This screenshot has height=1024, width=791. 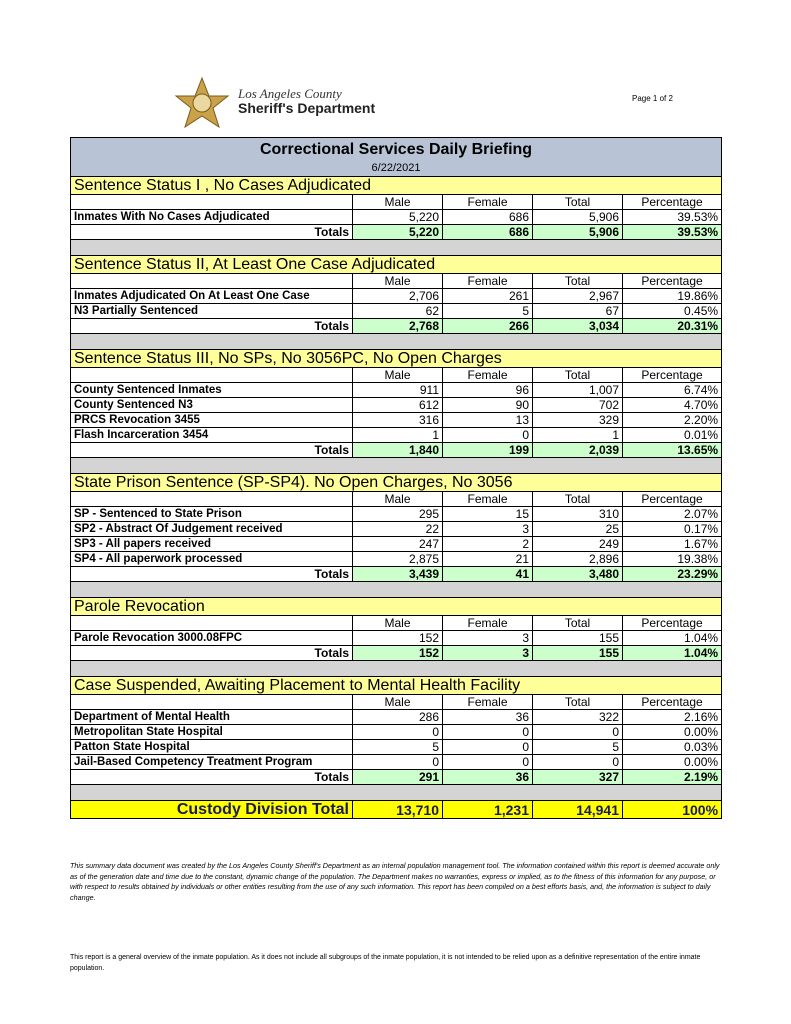 I want to click on cell-value: 2,875, so click(x=397, y=559).